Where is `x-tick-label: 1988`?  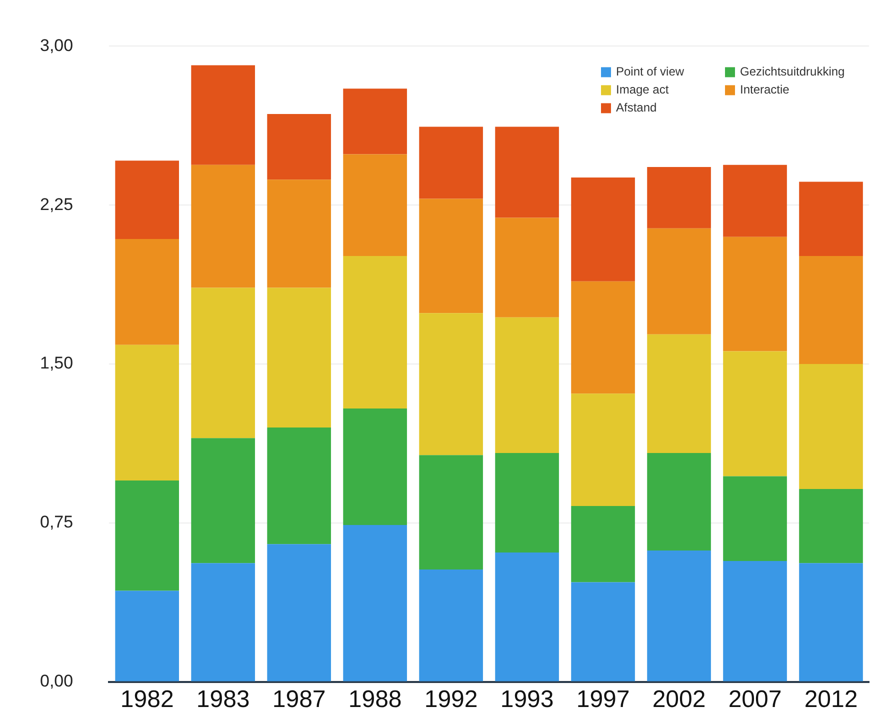 x-tick-label: 1988 is located at coordinates (375, 699).